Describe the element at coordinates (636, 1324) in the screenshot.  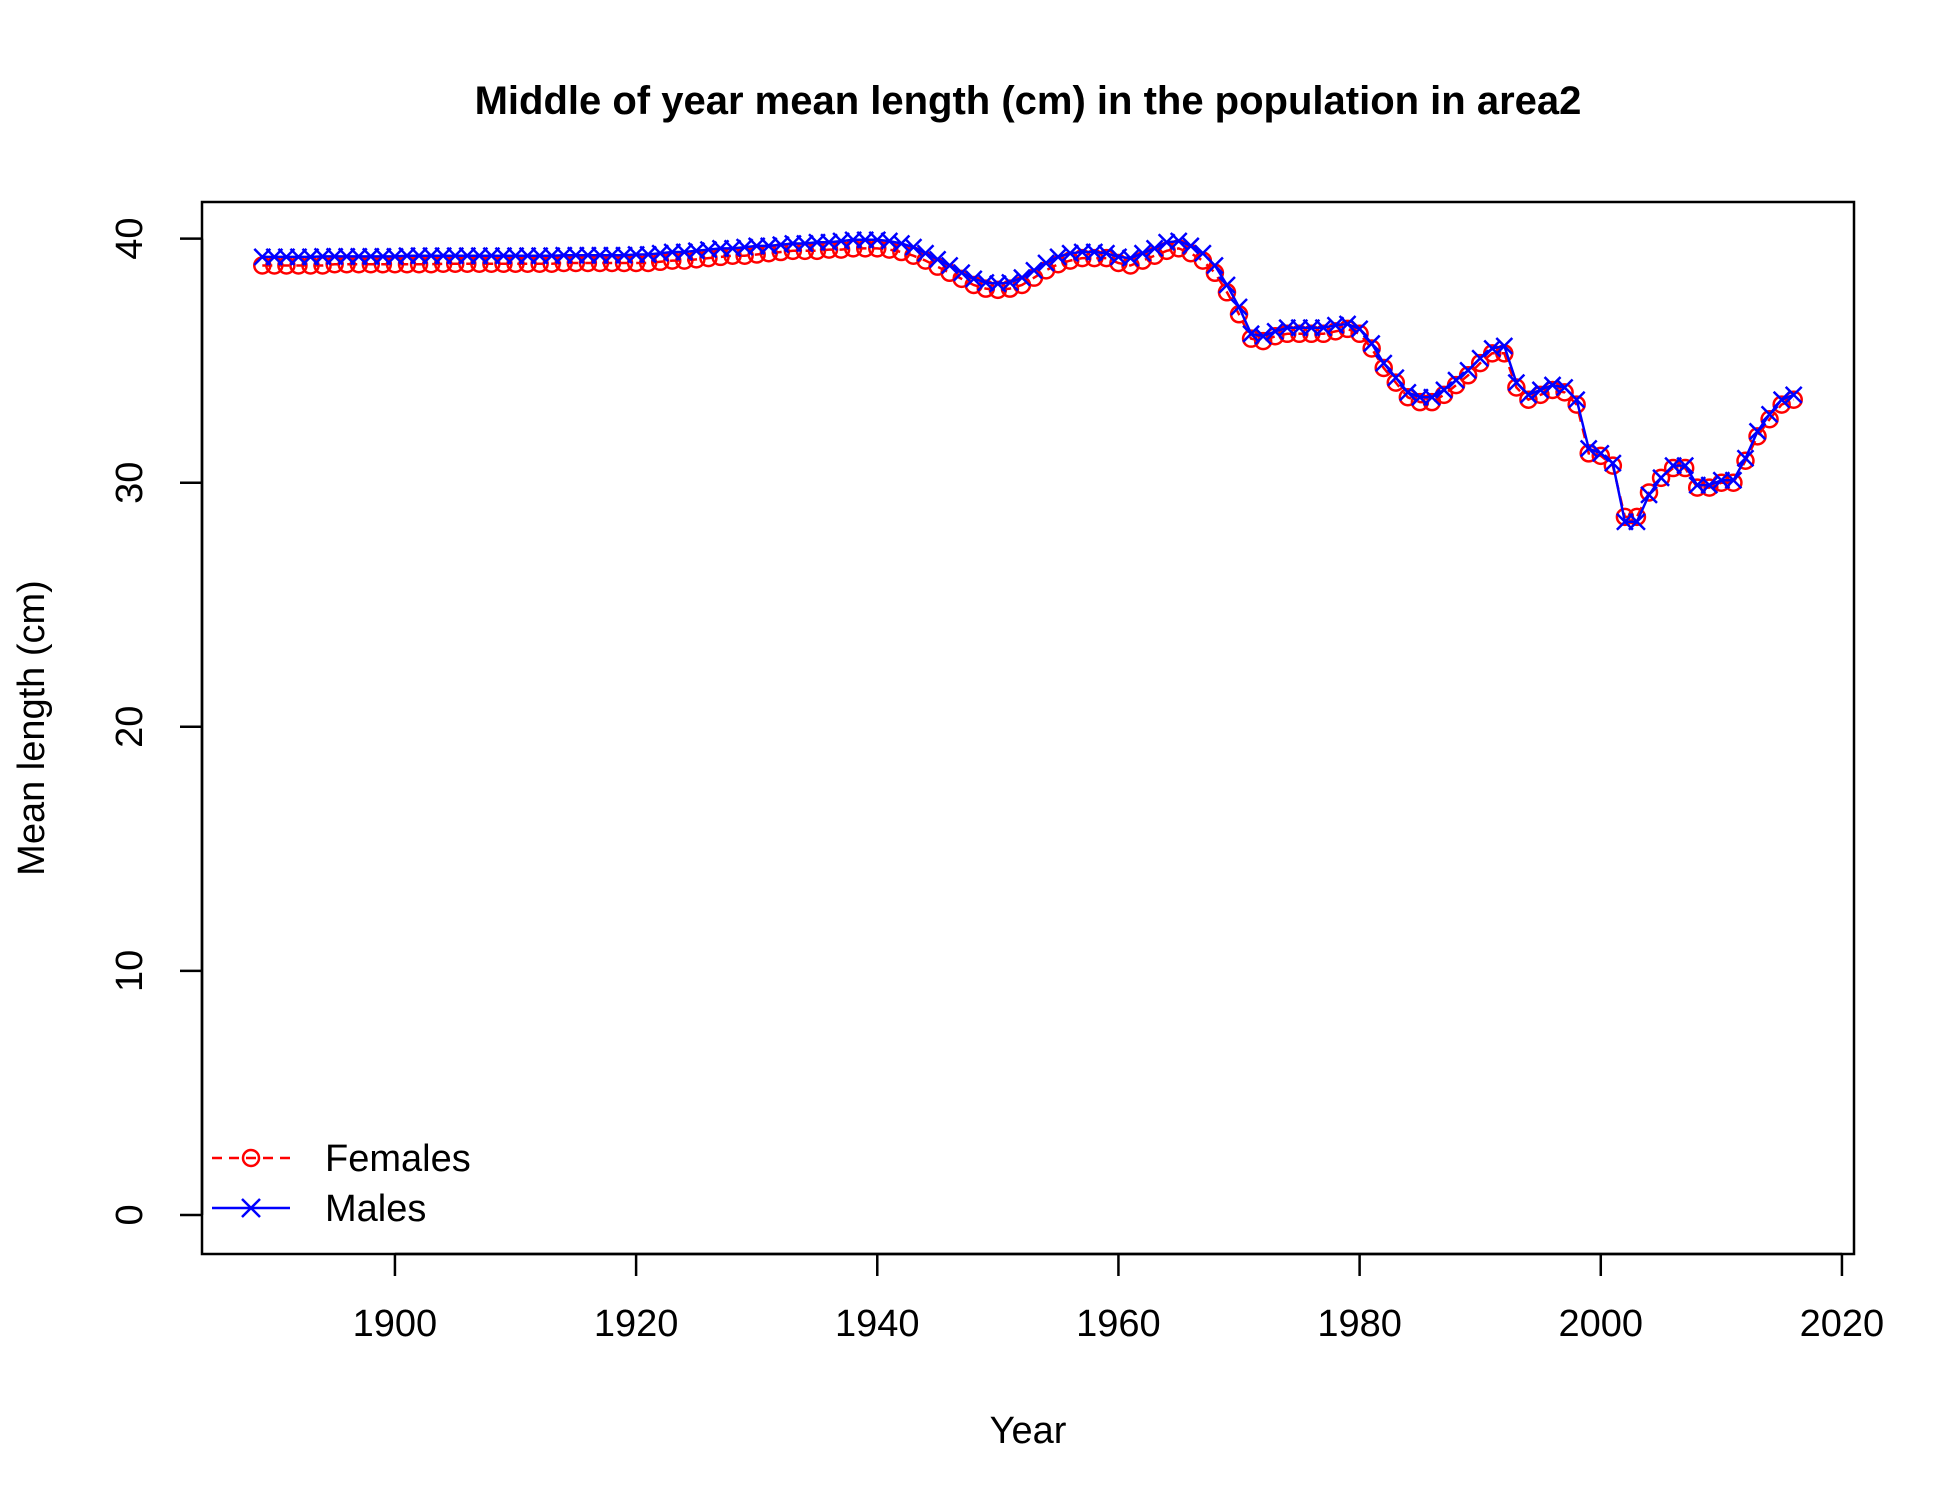
I see `x-tick-label-1: 1920` at that location.